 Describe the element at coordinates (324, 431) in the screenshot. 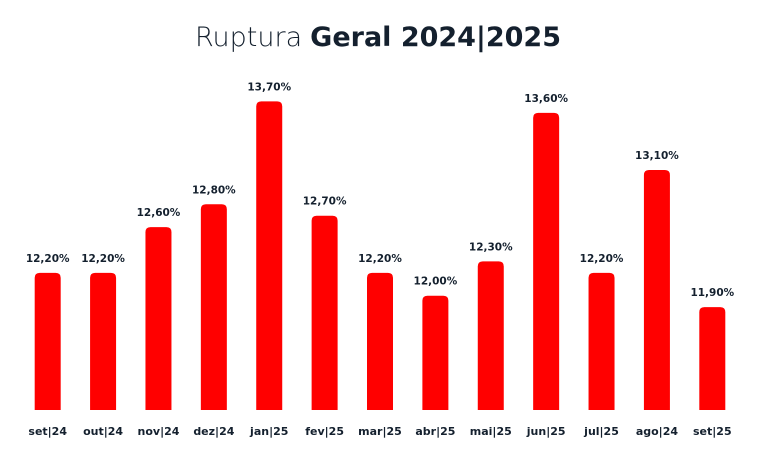

I see `x-tick-label: fev|25` at that location.